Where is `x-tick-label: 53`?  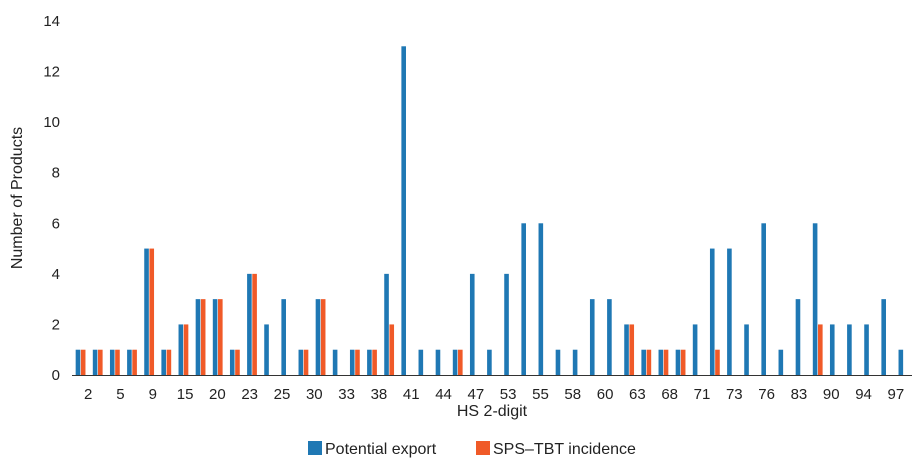 x-tick-label: 53 is located at coordinates (508, 394).